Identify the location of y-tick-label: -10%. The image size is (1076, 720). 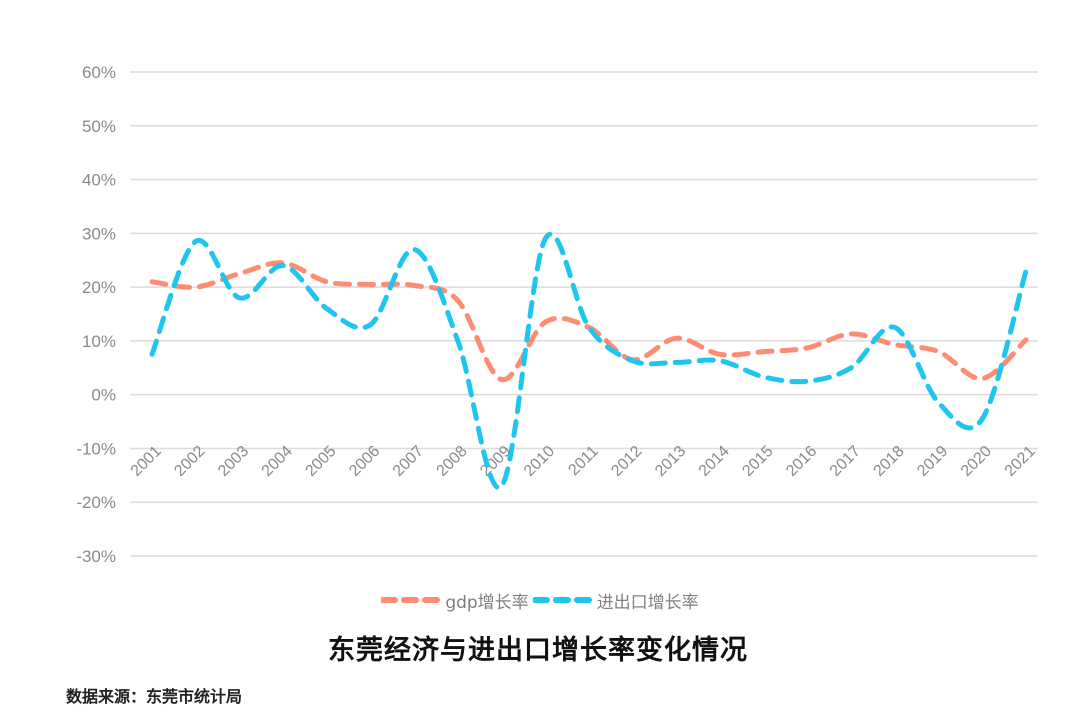
(96, 448).